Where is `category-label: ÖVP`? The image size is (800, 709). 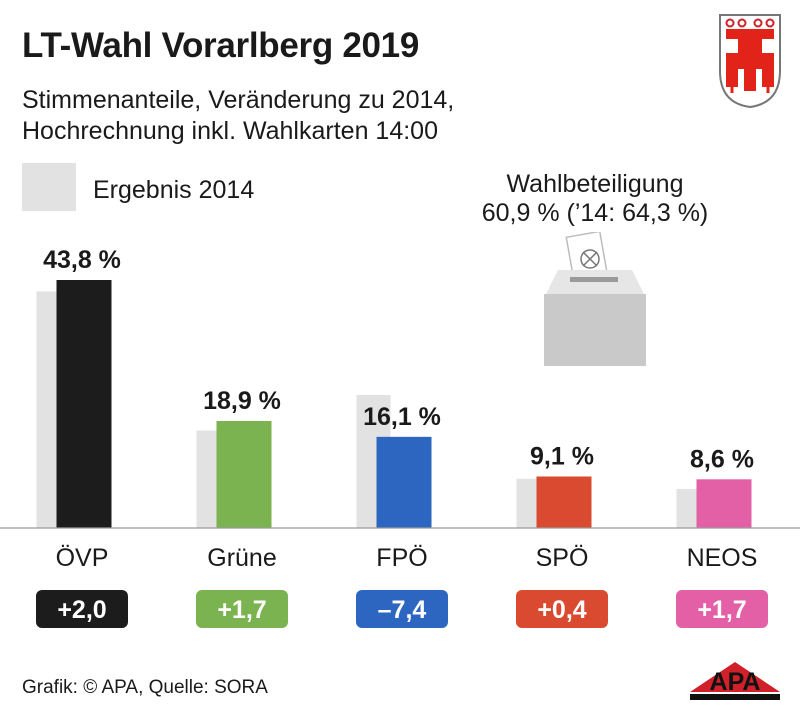
category-label: ÖVP is located at coordinates (82, 558).